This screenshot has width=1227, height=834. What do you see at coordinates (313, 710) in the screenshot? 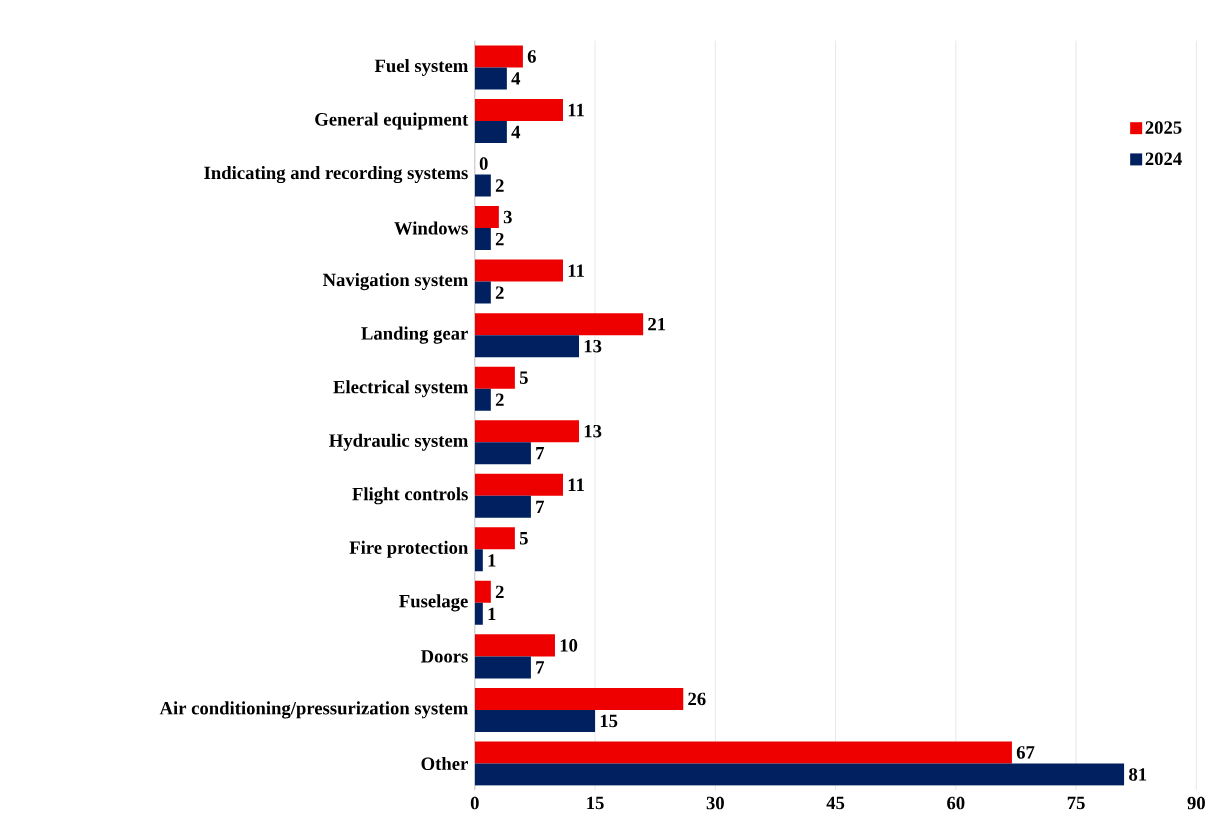
I see `y-tick-label: Air conditioning/pressurization system` at bounding box center [313, 710].